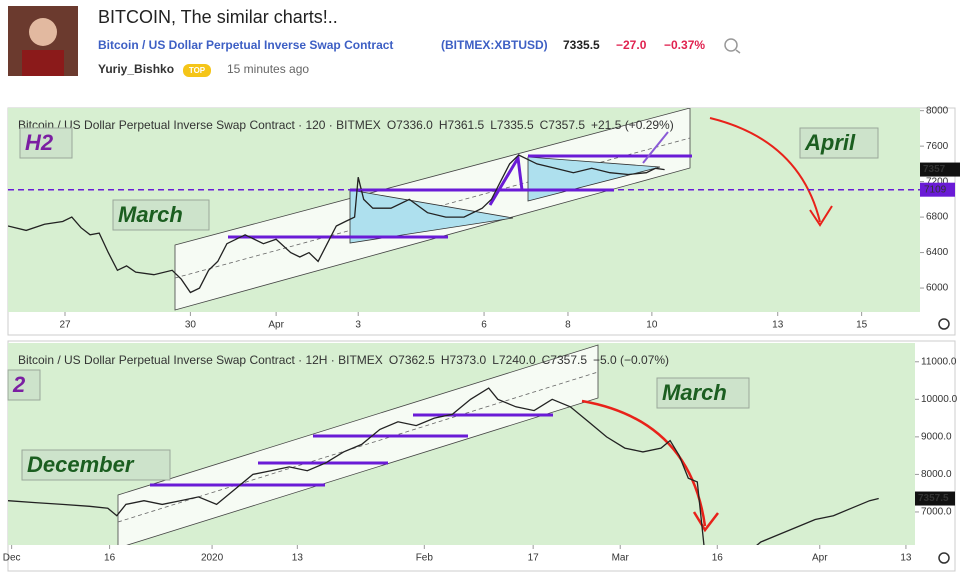 The width and height of the screenshot is (960, 581). I want to click on price: 7335.5, so click(581, 45).